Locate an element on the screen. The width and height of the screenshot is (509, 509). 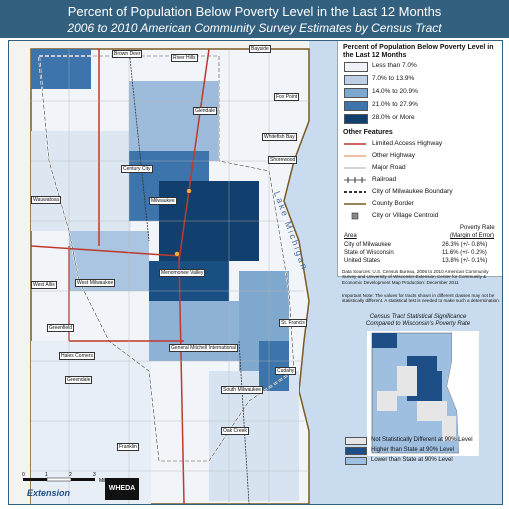
rate-header-2: (Margin of Error) is located at coordinates (472, 236).